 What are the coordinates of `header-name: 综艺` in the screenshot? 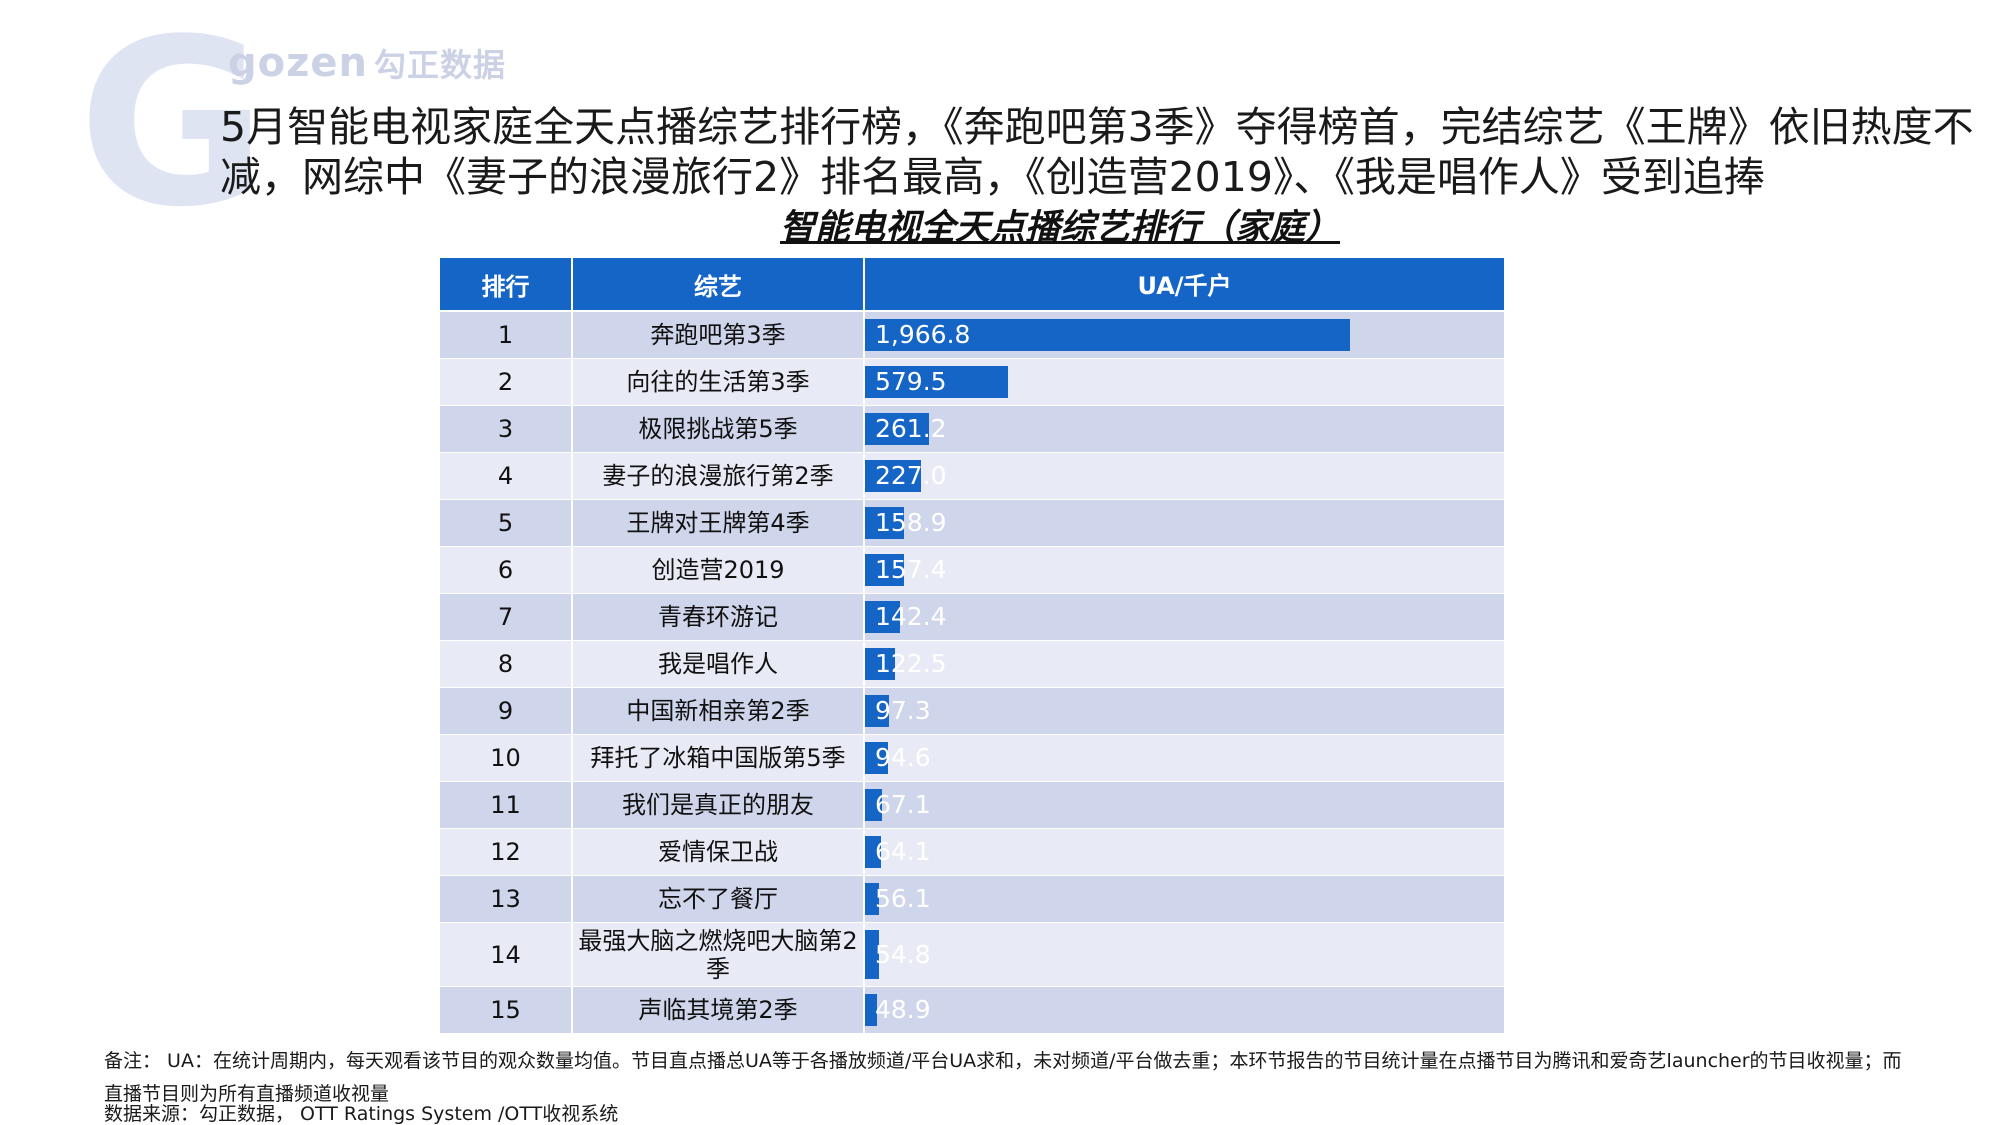 It's located at (718, 284).